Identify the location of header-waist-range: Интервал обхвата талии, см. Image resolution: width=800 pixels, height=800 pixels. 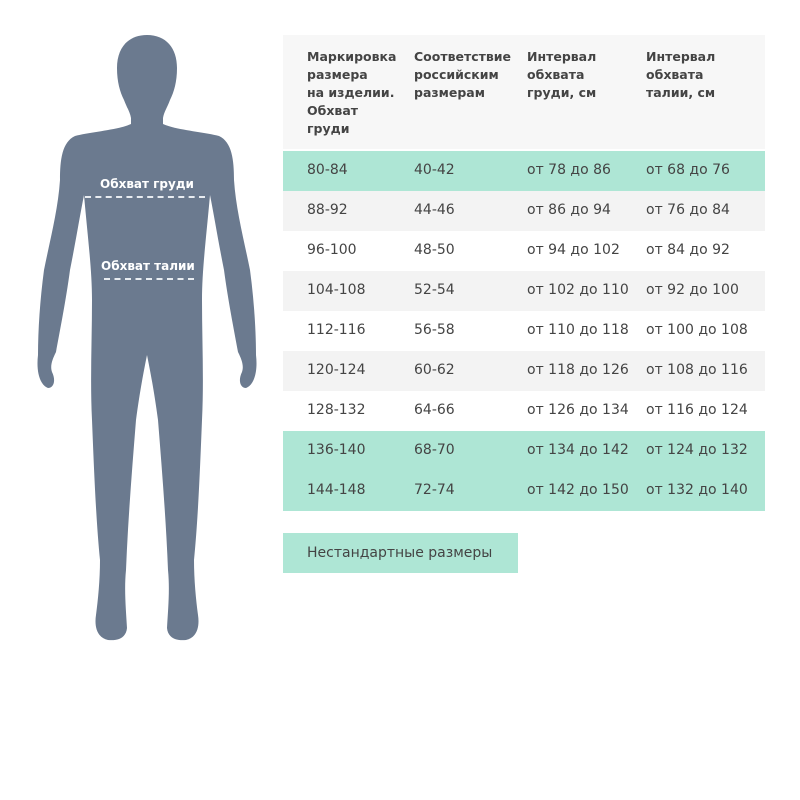
(681, 74).